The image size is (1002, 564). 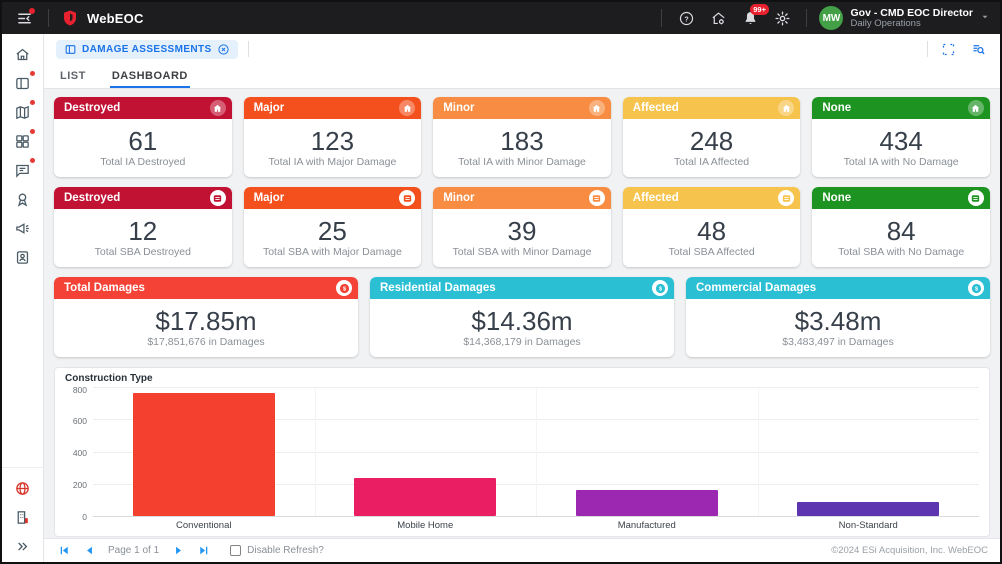 What do you see at coordinates (332, 137) in the screenshot?
I see `card-ia-major: Major 123 Total IA with Major Damage` at bounding box center [332, 137].